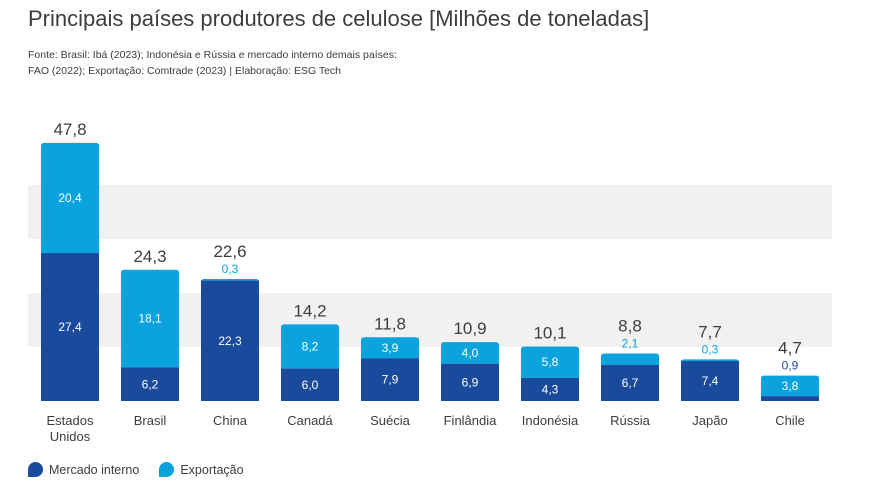 The image size is (870, 501). Describe the element at coordinates (310, 420) in the screenshot. I see `category-label-3-0: Canadá` at that location.